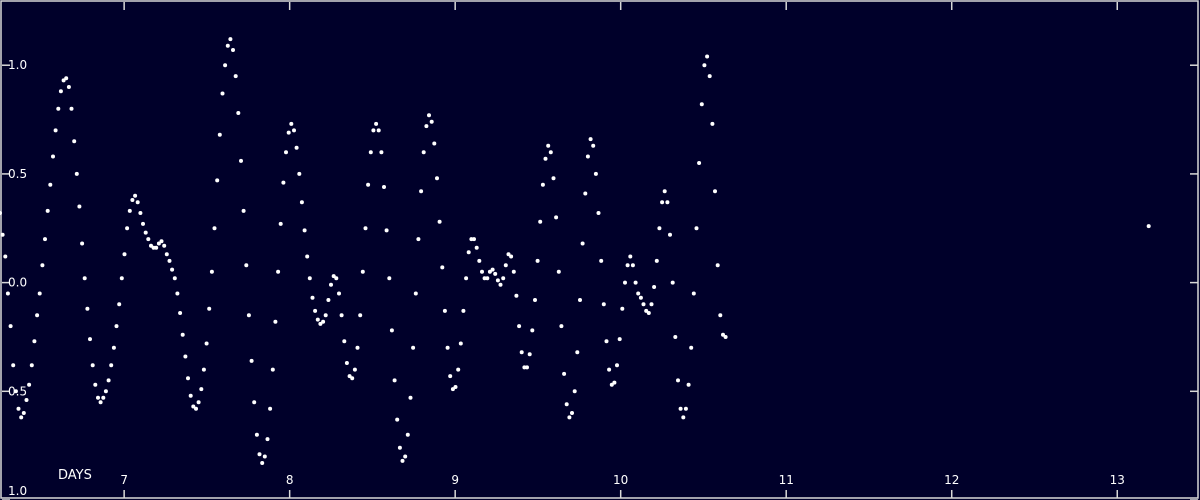 This screenshot has width=1200, height=500. What do you see at coordinates (17, 283) in the screenshot?
I see `y-tick-label: 0.0` at bounding box center [17, 283].